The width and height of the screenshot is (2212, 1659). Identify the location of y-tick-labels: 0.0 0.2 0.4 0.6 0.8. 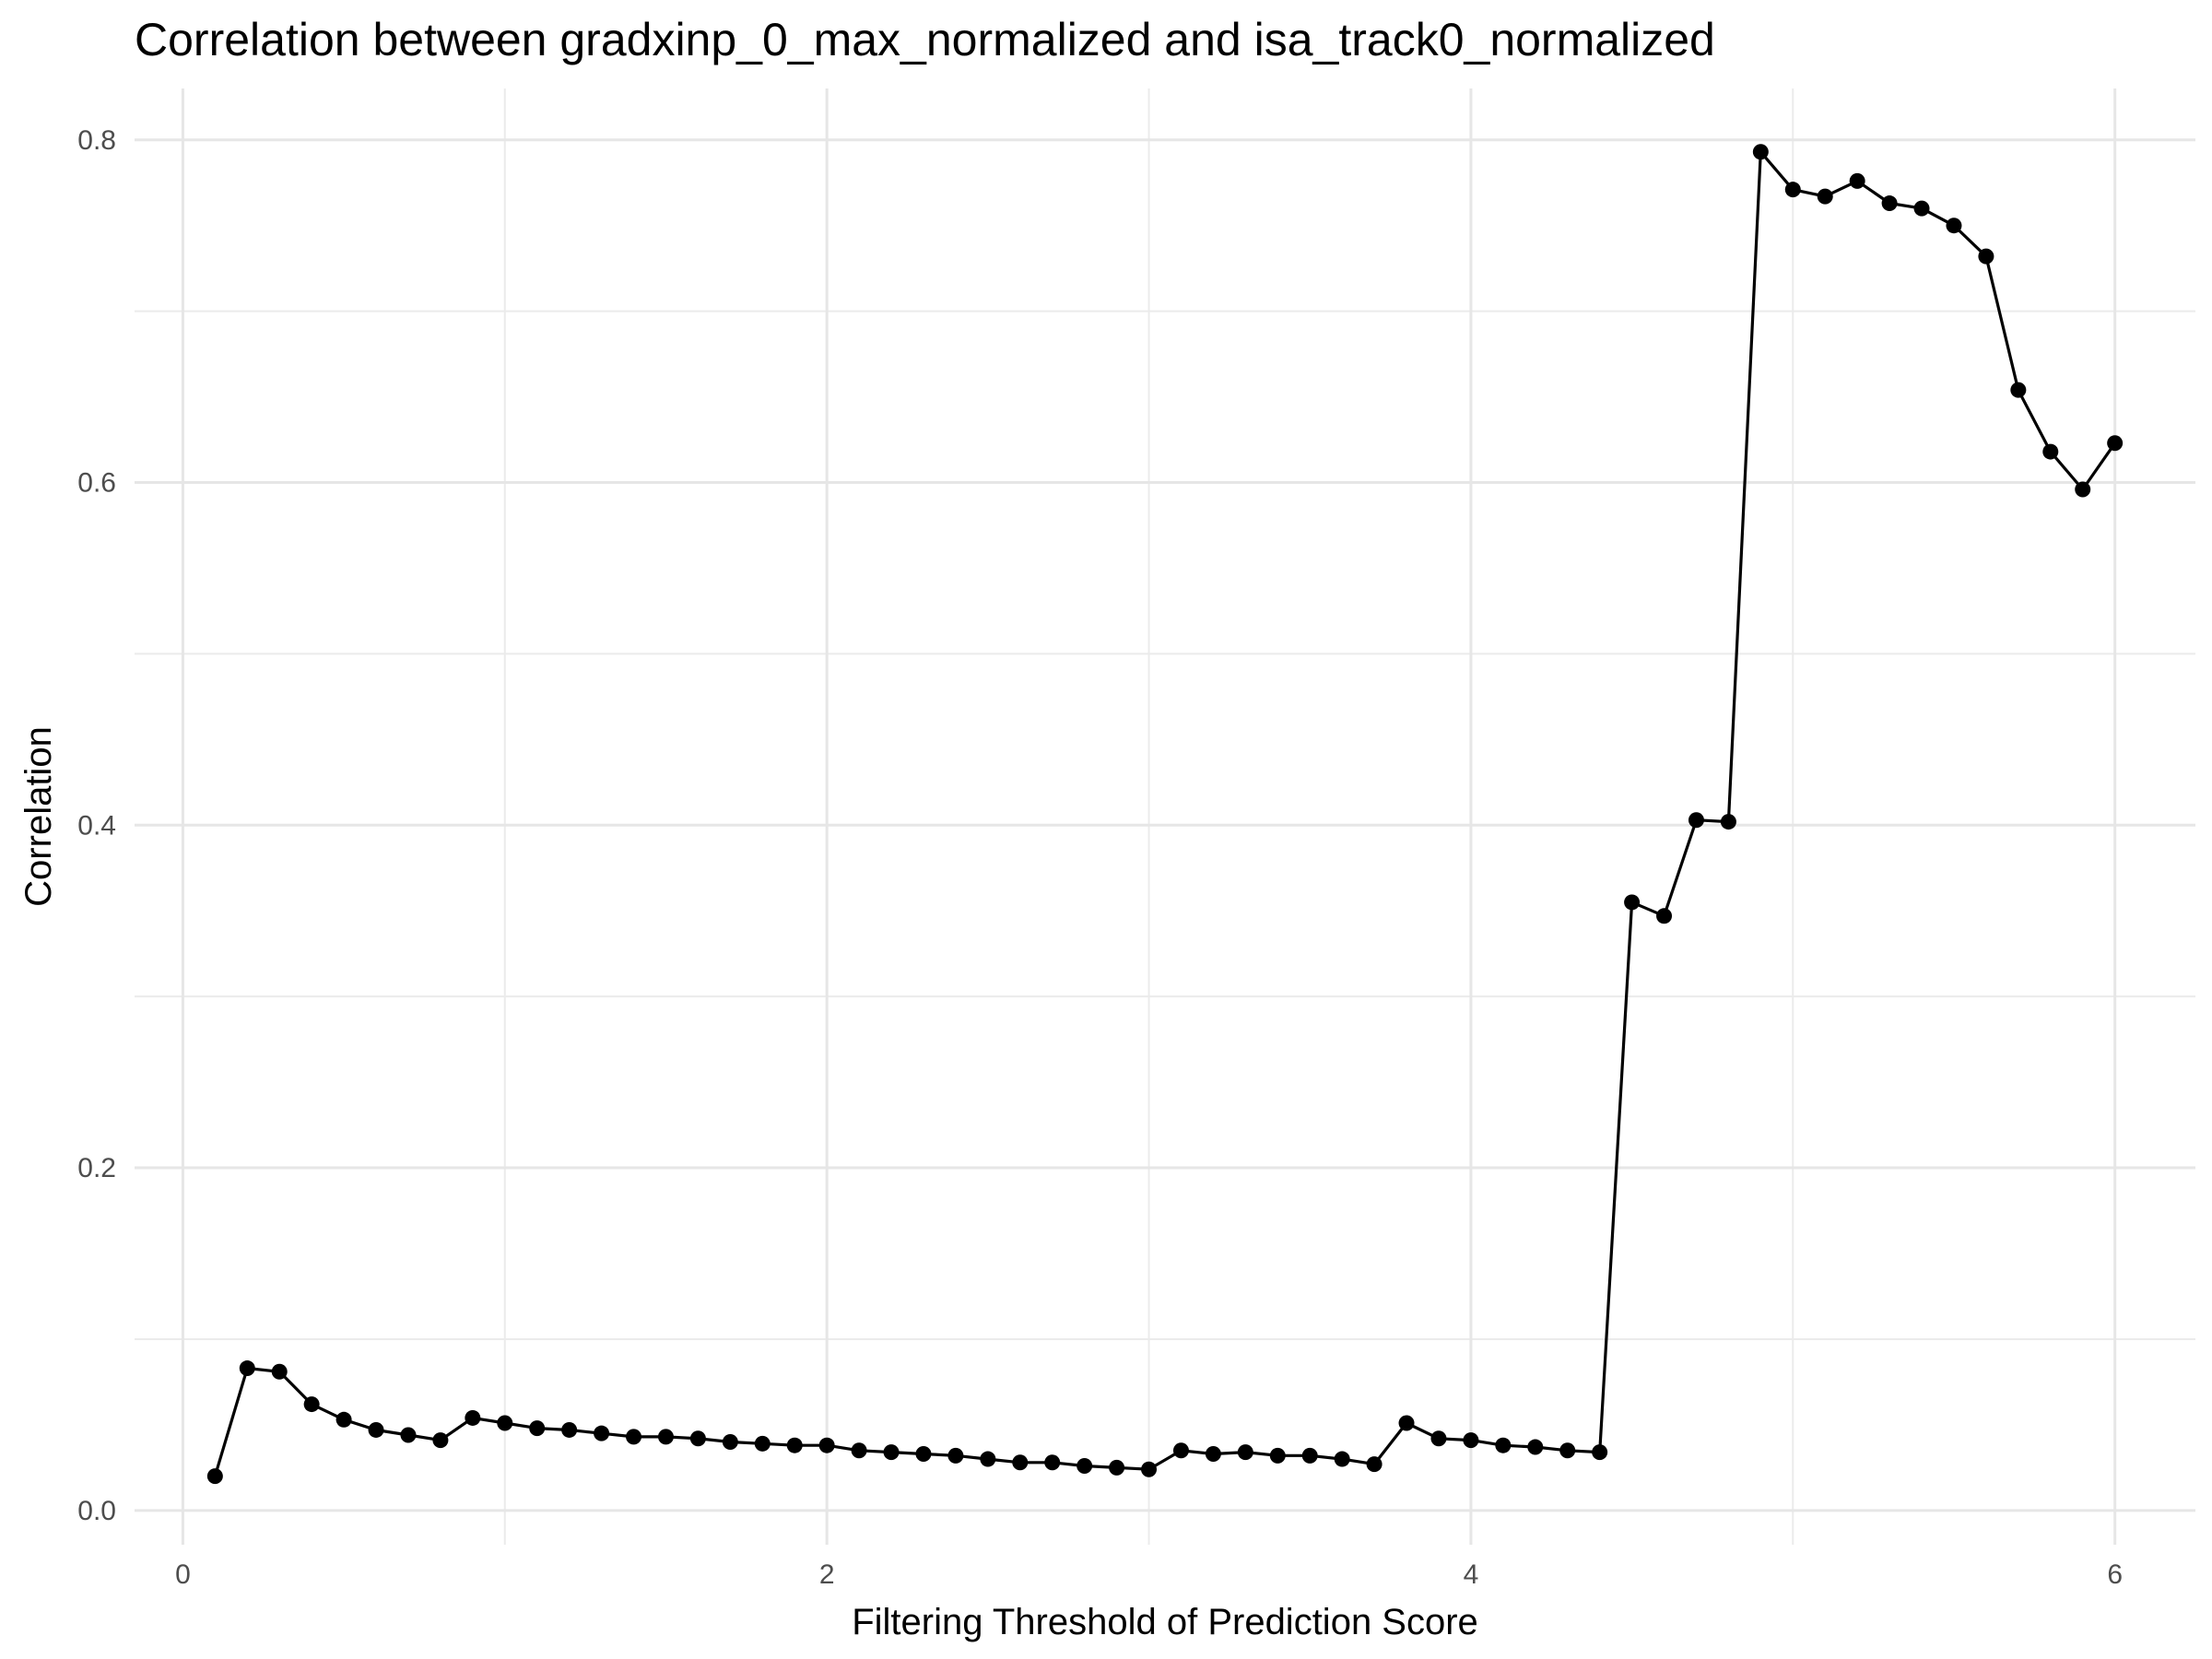
(96, 825).